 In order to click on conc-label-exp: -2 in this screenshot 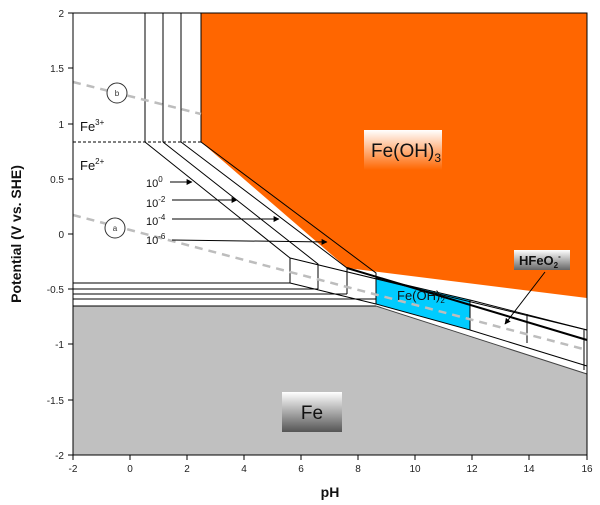, I will do `click(162, 199)`.